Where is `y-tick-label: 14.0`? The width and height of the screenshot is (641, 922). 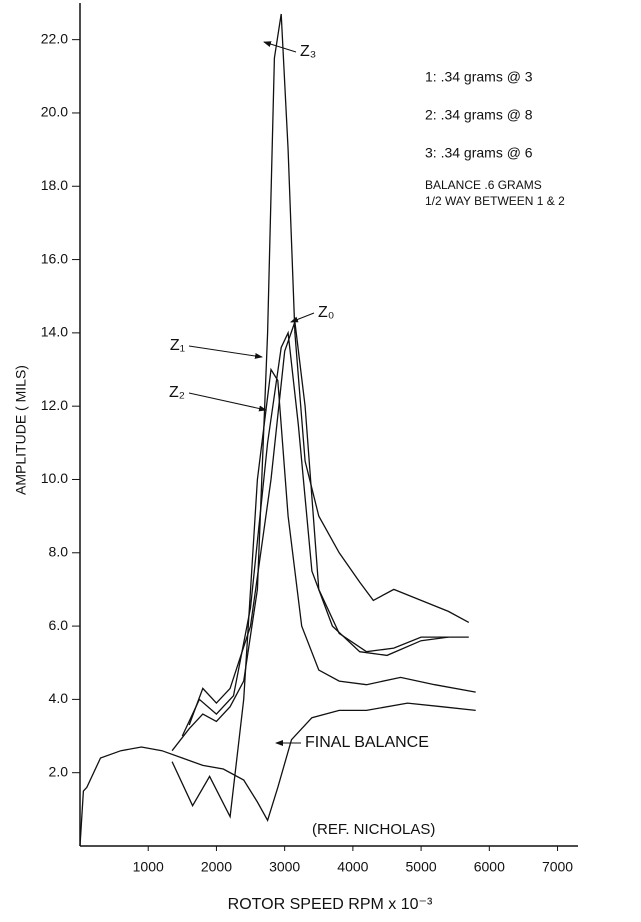
y-tick-label: 14.0 is located at coordinates (54, 332).